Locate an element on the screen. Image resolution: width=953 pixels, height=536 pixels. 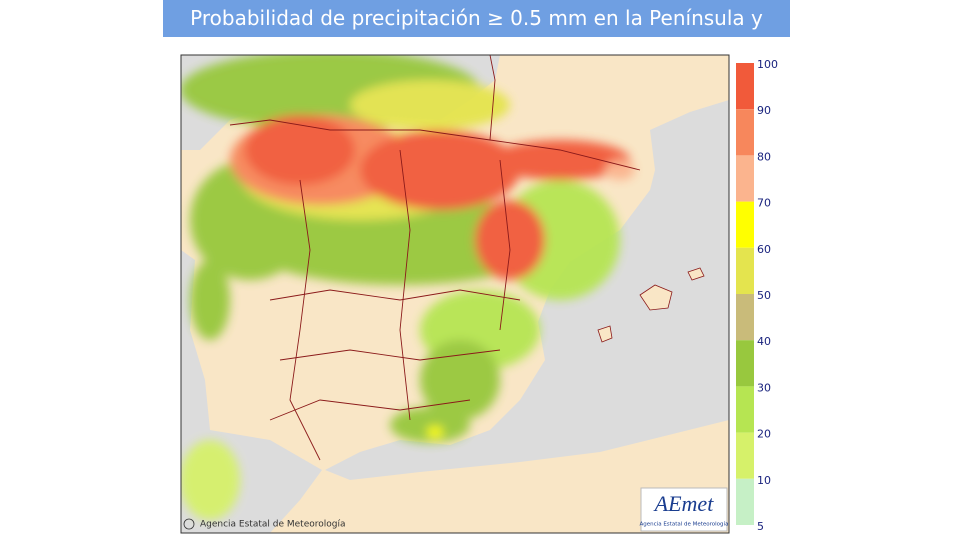
colorbar-label: 30 is located at coordinates (764, 387).